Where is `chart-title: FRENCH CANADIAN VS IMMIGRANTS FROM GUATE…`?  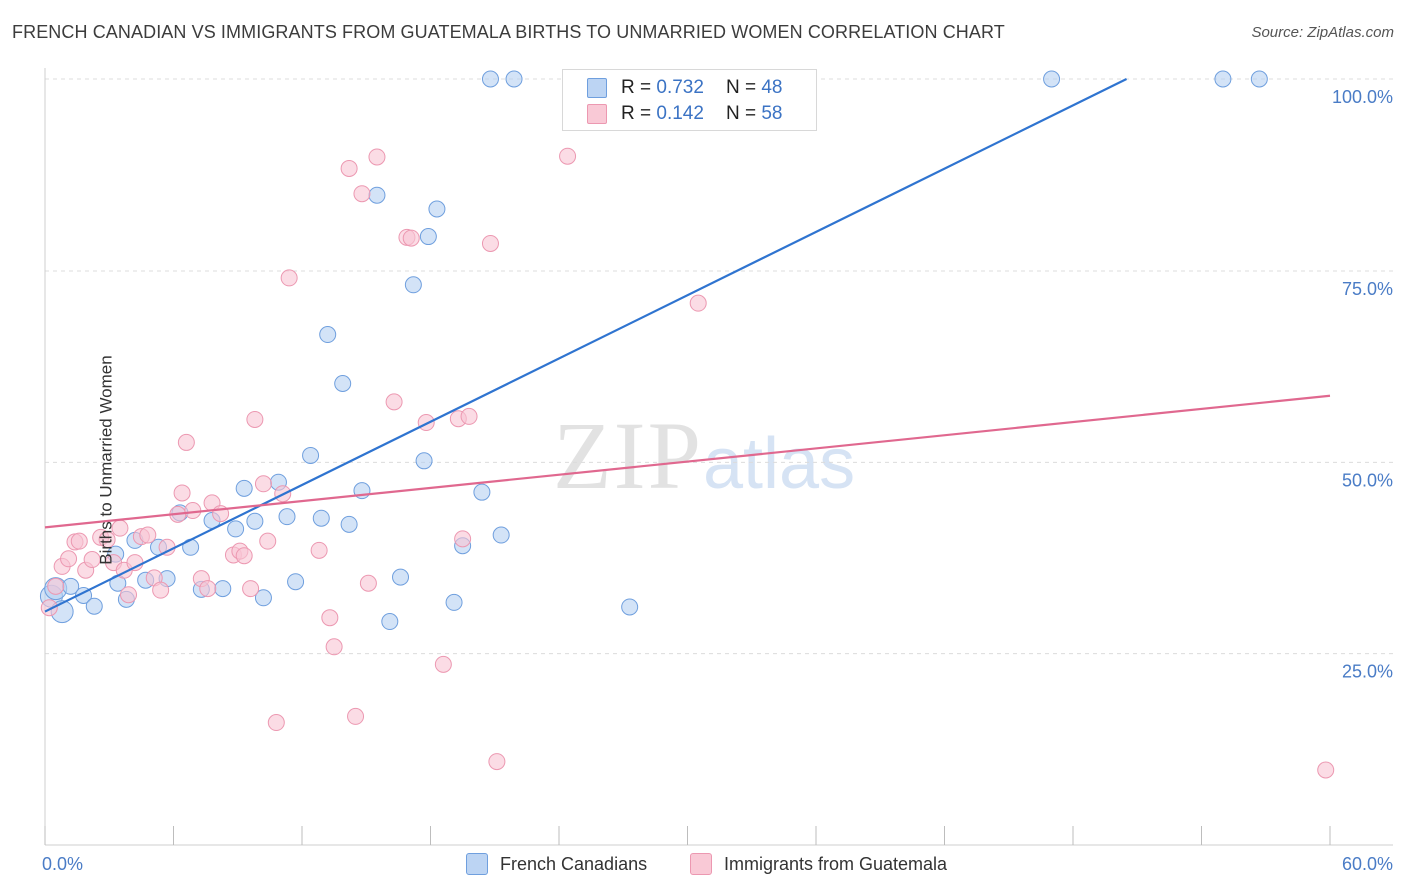 chart-title: FRENCH CANADIAN VS IMMIGRANTS FROM GUATE… is located at coordinates (508, 32).